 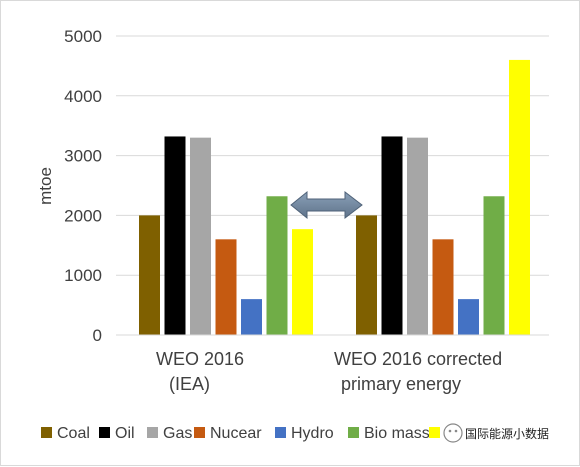 I want to click on wechat-icon-dot-right, so click(x=456, y=431).